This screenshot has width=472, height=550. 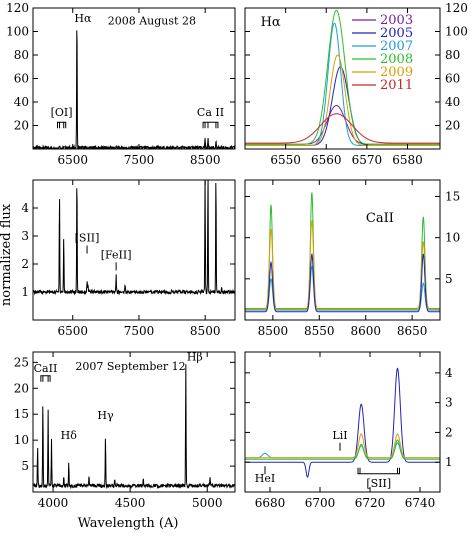 I want to click on series-line-2003, so click(x=342, y=125).